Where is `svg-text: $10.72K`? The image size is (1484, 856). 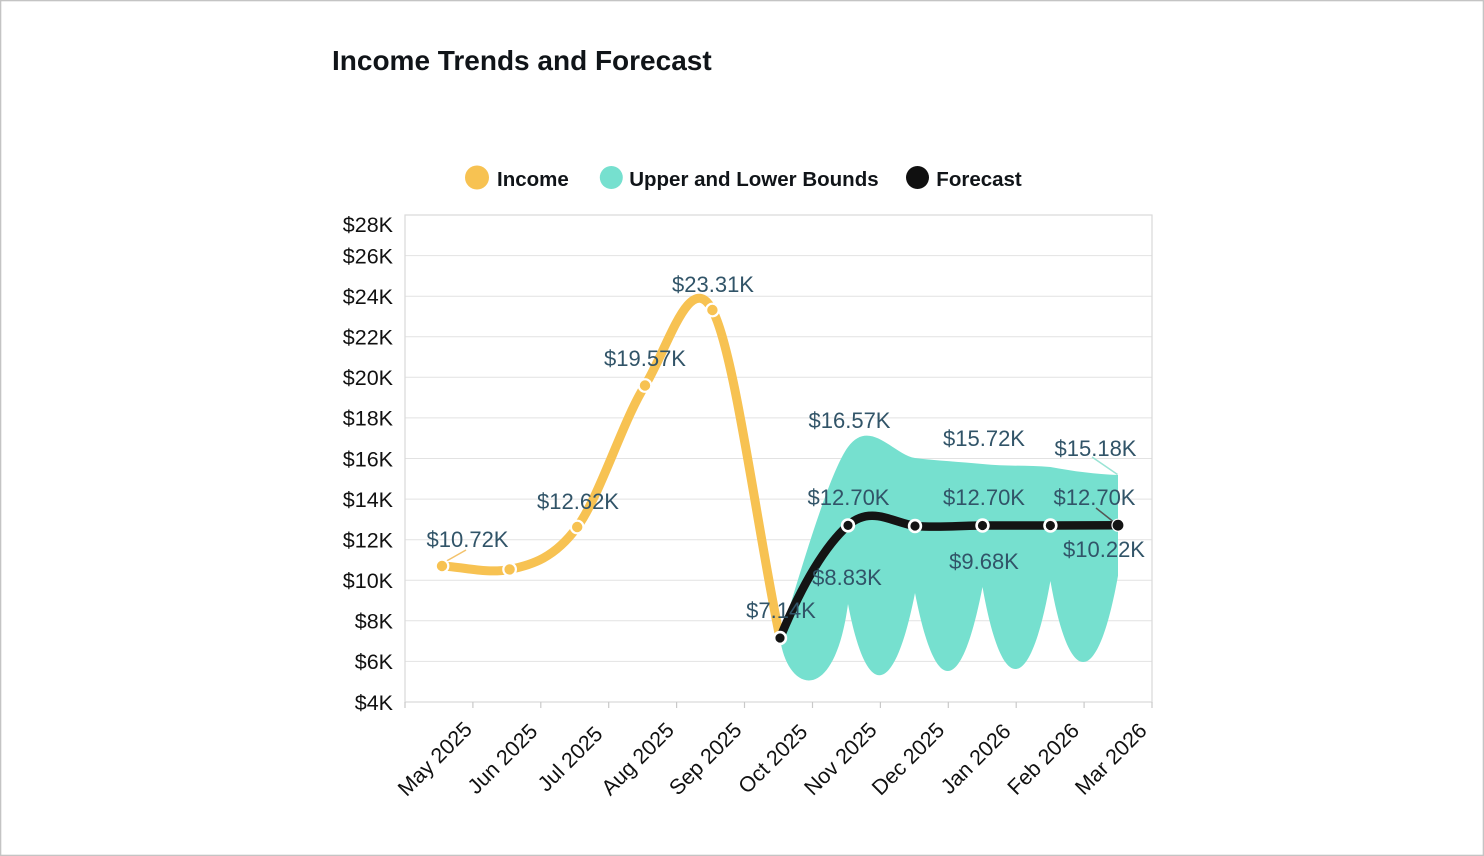 svg-text: $10.72K is located at coordinates (468, 539).